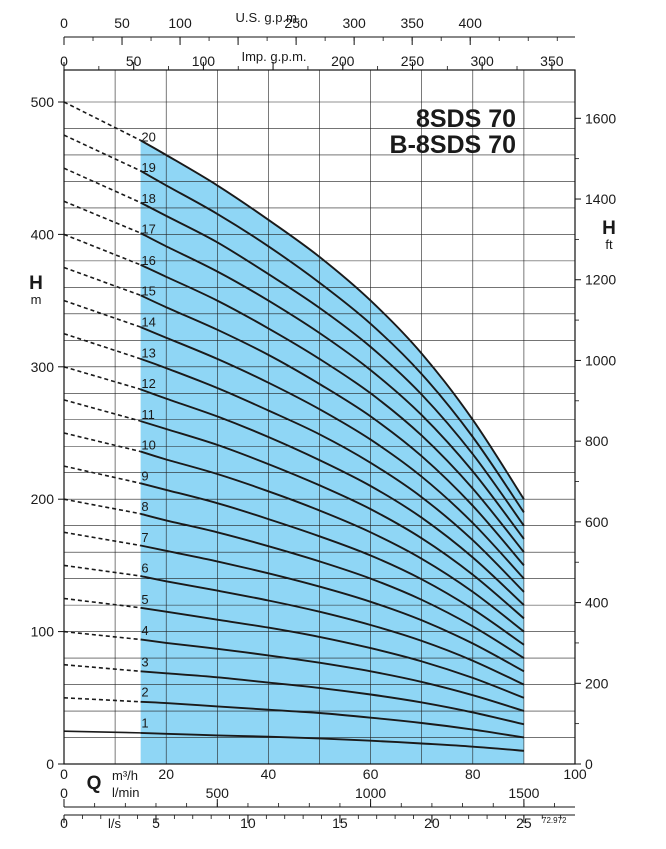 The width and height of the screenshot is (666, 849). What do you see at coordinates (148, 137) in the screenshot?
I see `stage-label-20: 20` at bounding box center [148, 137].